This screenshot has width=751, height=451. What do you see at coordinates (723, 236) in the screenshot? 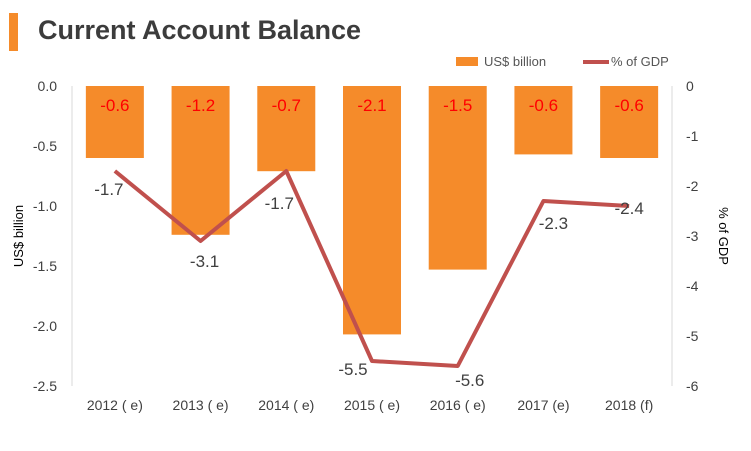
I see `y2-axis-title: % of GDP` at bounding box center [723, 236].